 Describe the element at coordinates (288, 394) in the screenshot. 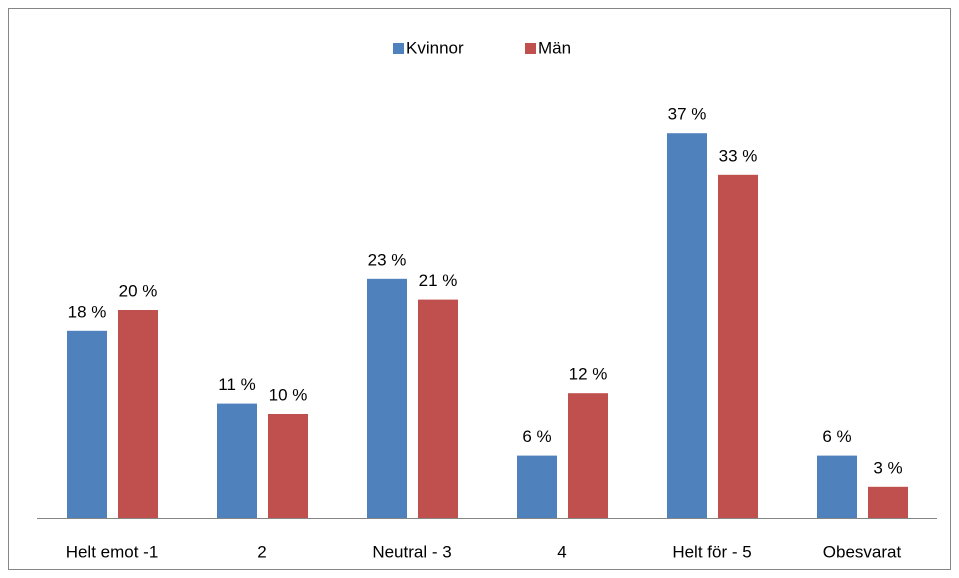

I see `data-label: 10 %` at that location.